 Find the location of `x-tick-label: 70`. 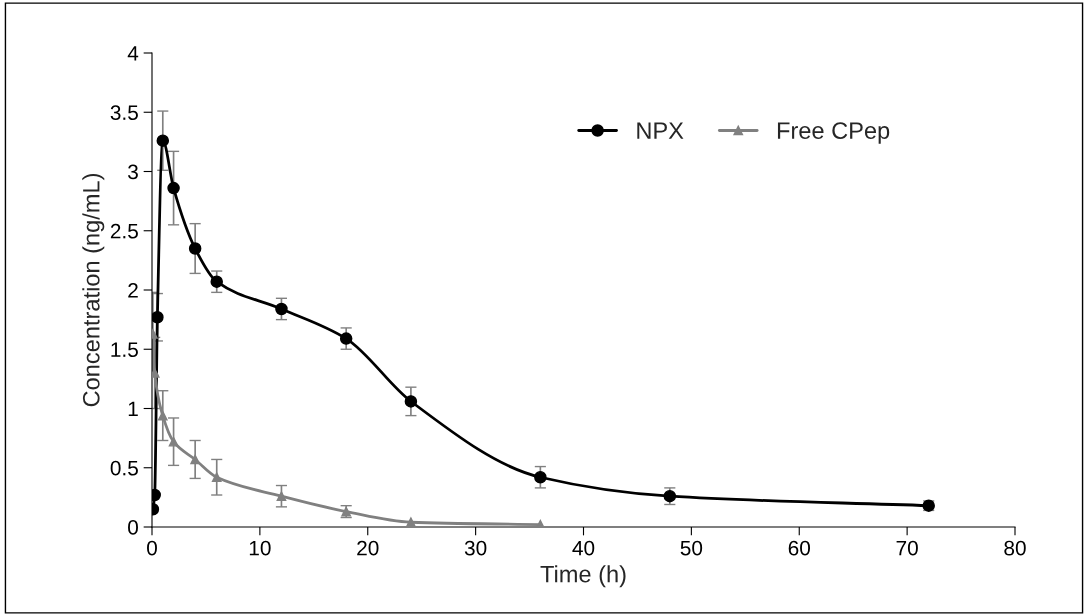

x-tick-label: 70 is located at coordinates (907, 548).